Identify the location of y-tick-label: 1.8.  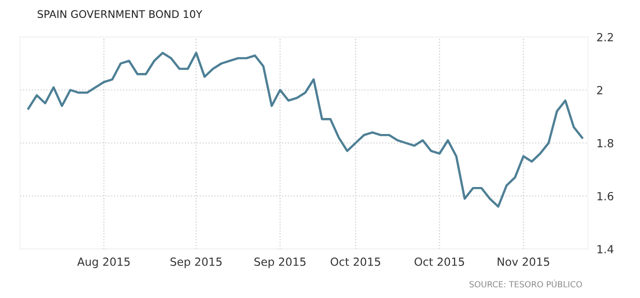
(606, 143).